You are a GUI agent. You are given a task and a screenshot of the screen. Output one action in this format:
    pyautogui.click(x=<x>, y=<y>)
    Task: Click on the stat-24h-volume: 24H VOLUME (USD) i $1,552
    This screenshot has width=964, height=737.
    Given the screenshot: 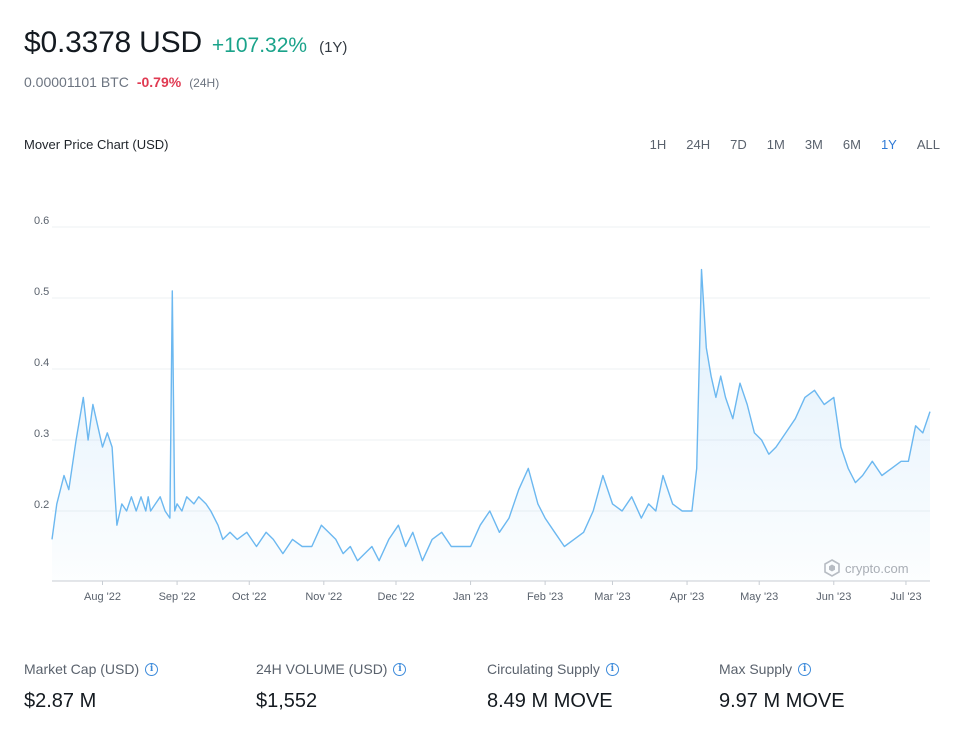 What is the action you would take?
    pyautogui.click(x=331, y=687)
    